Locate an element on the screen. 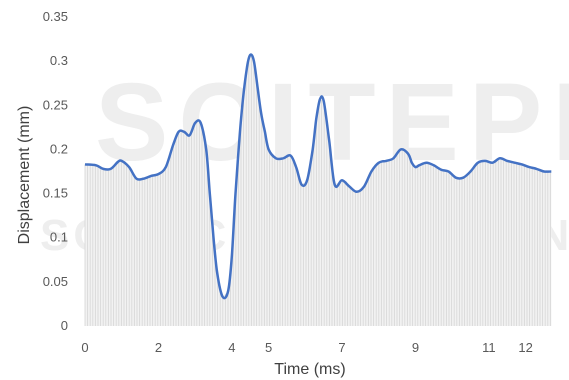  x-tick-label: 7 is located at coordinates (341, 347).